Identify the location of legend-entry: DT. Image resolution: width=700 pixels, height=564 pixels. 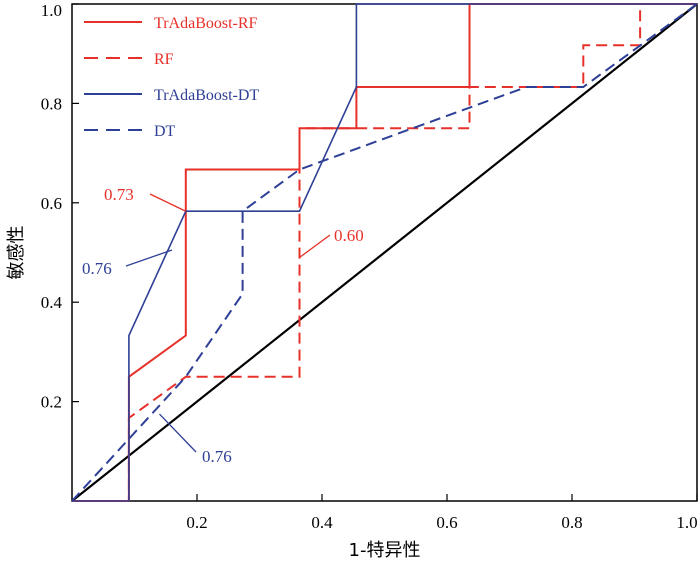
(165, 131).